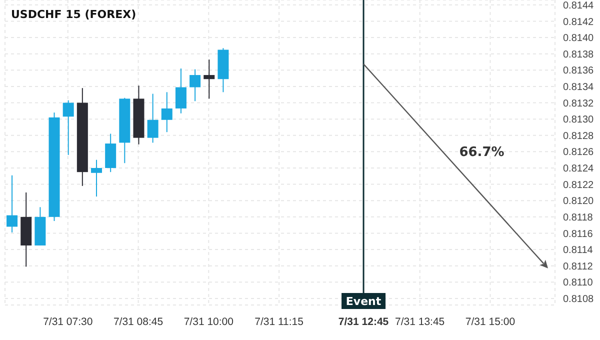 The image size is (600, 340). Describe the element at coordinates (490, 322) in the screenshot. I see `x-tick-label: 7/31 15:00` at that location.